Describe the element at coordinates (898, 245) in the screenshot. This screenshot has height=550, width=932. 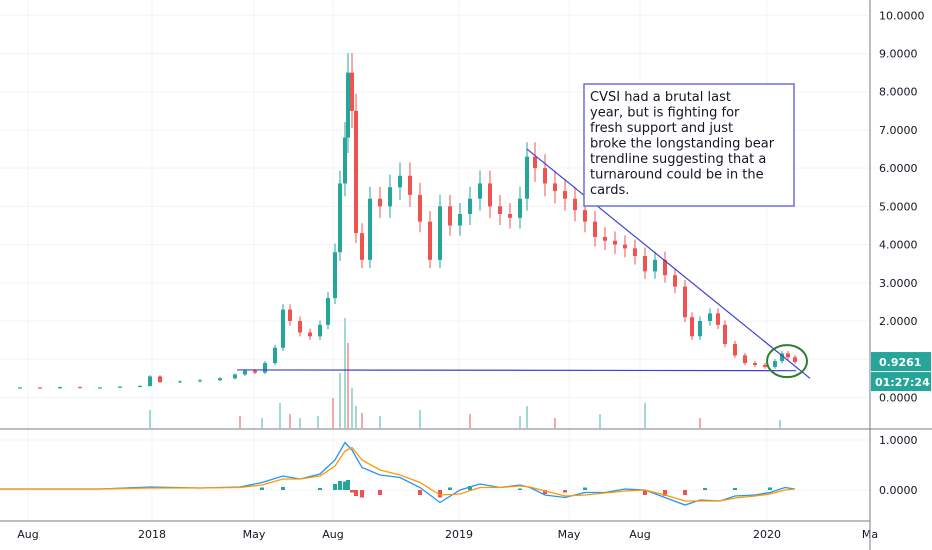
I see `price-tick-label: 4.0000` at that location.